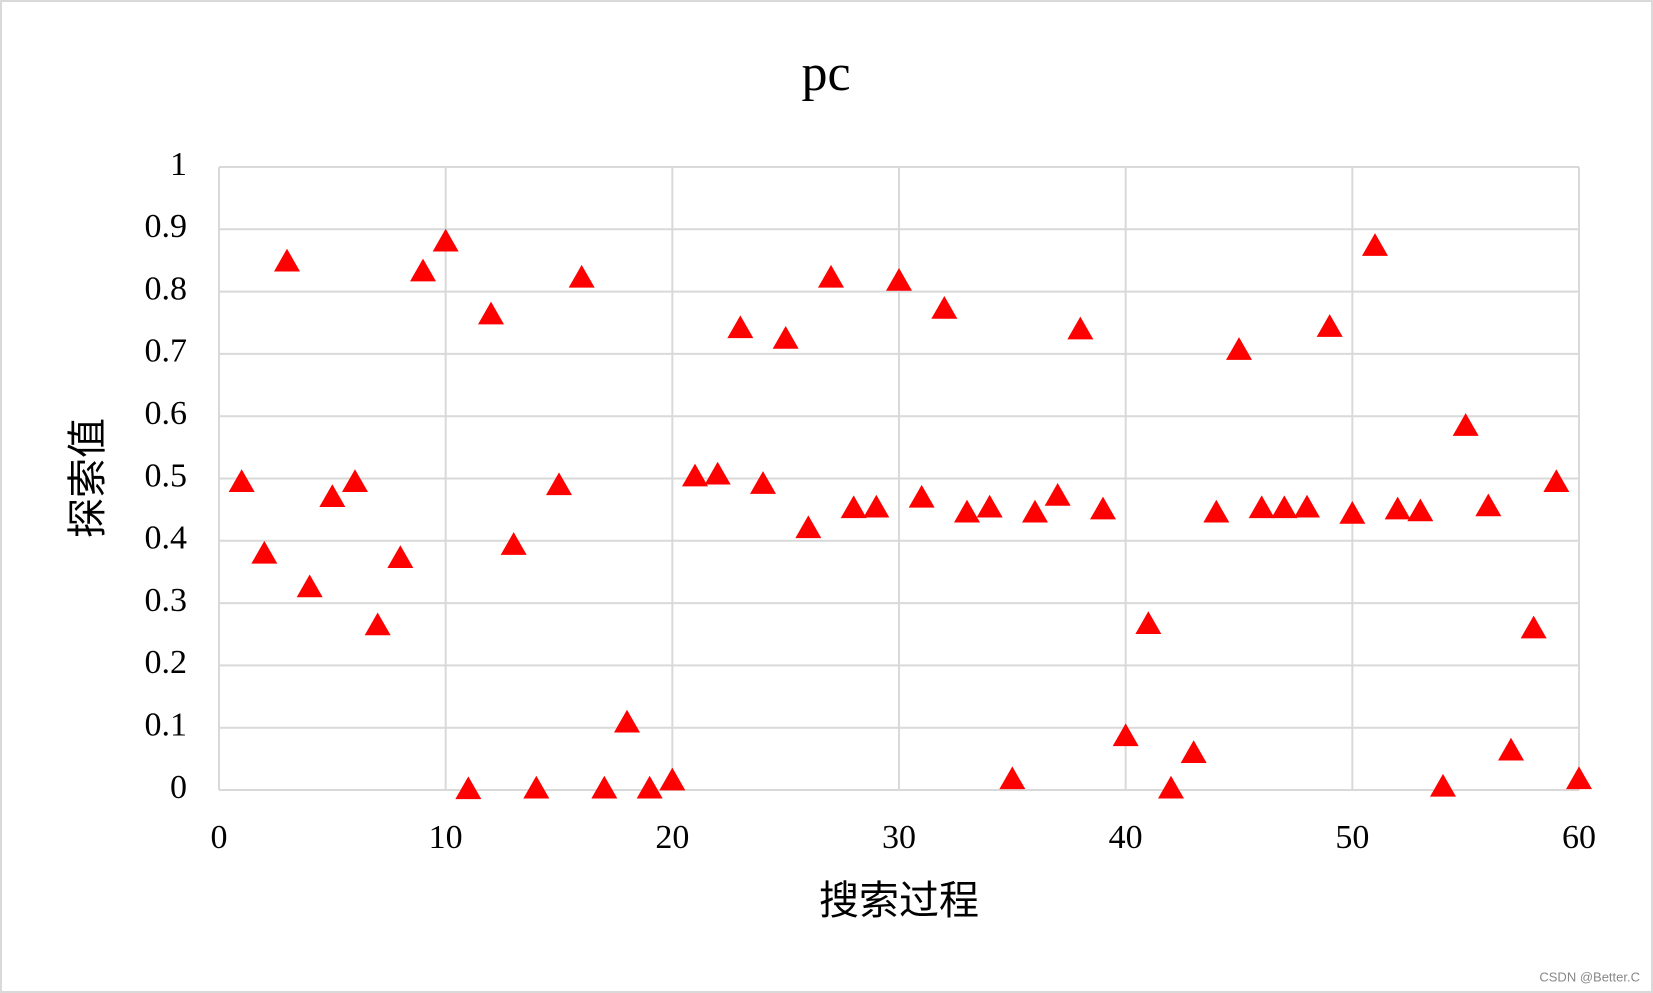 The width and height of the screenshot is (1653, 993). What do you see at coordinates (1579, 837) in the screenshot?
I see `x-tick-label: 60` at bounding box center [1579, 837].